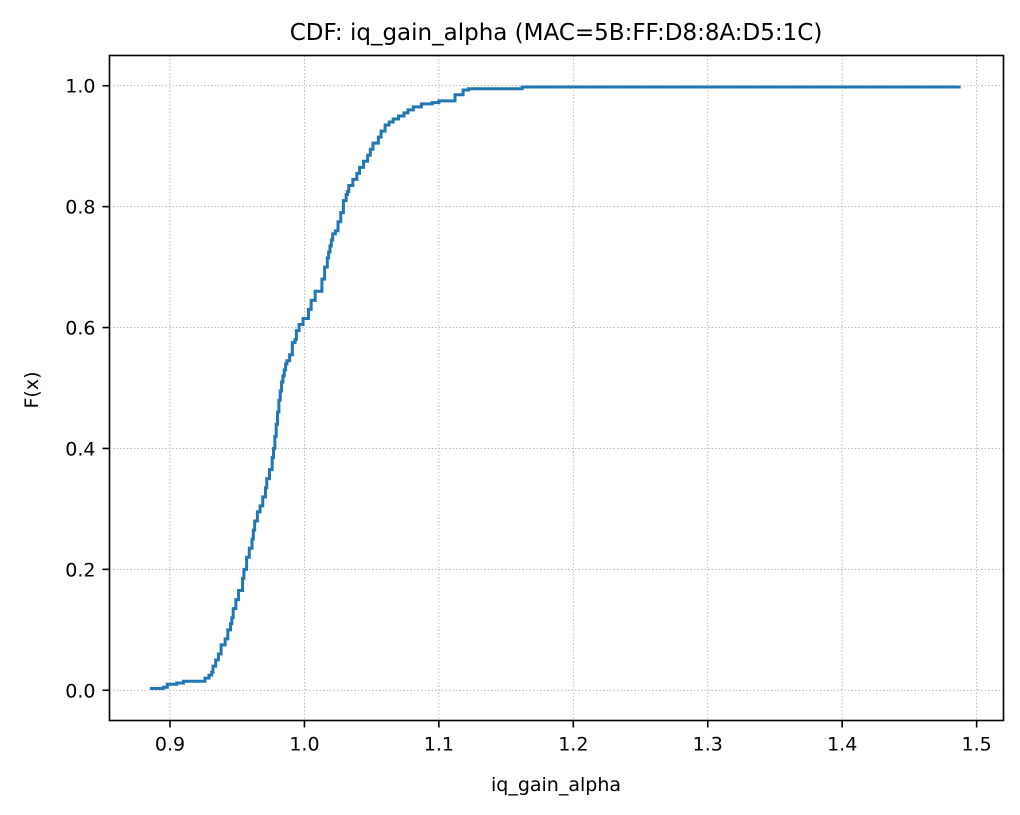  What do you see at coordinates (842, 745) in the screenshot?
I see `x-tick-label: 1.4` at bounding box center [842, 745].